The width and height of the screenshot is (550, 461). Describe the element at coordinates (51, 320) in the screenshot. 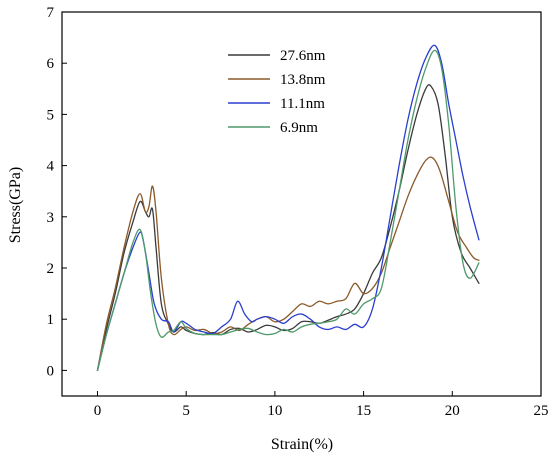

I see `y-tick-label: 1` at that location.